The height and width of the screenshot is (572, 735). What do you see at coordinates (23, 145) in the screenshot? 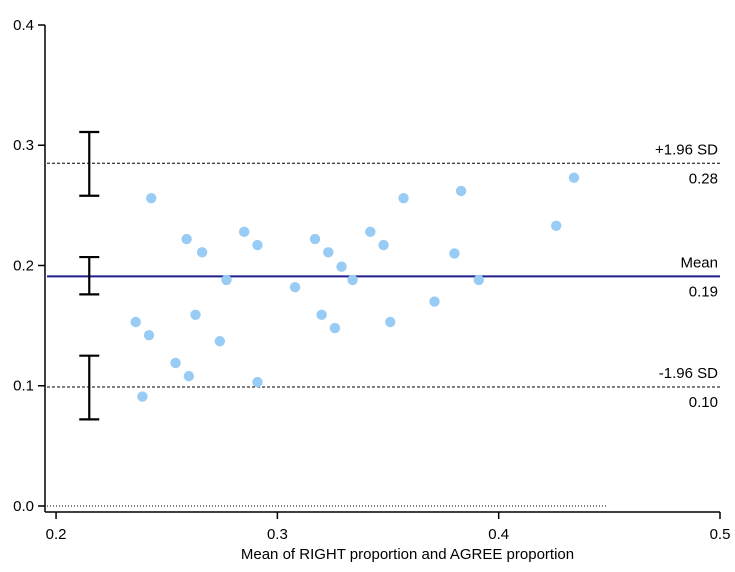
I see `y-tick-label: 0.3` at bounding box center [23, 145].